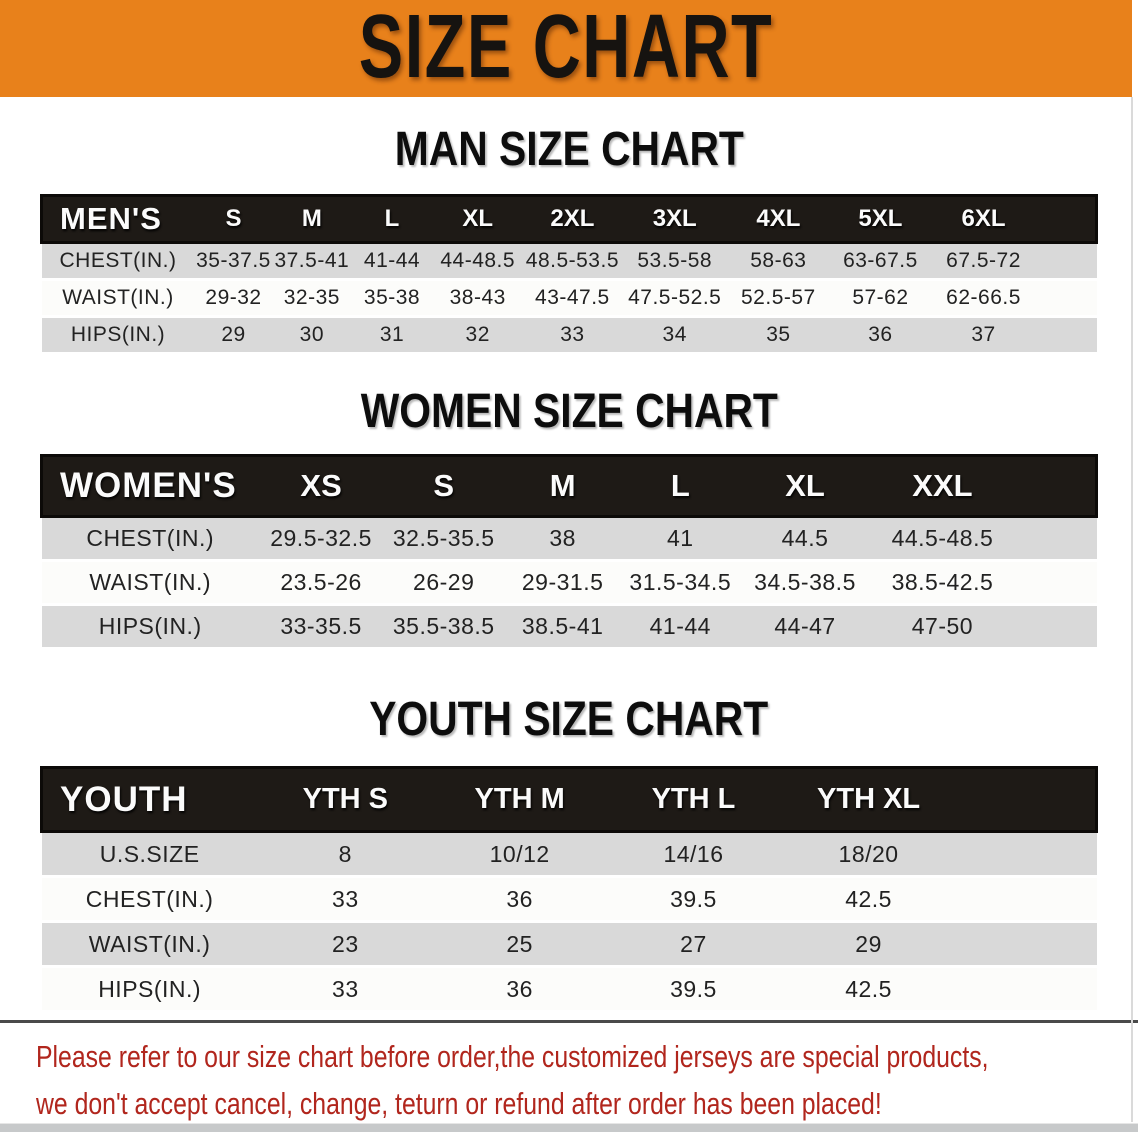 Image resolution: width=1138 pixels, height=1132 pixels. I want to click on size-value-cell: 29-32, so click(233, 297).